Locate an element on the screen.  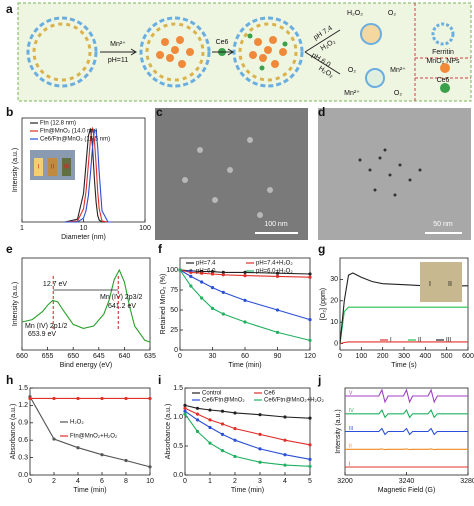
legend-label: H₂O₂ is located at coordinates (77, 423).